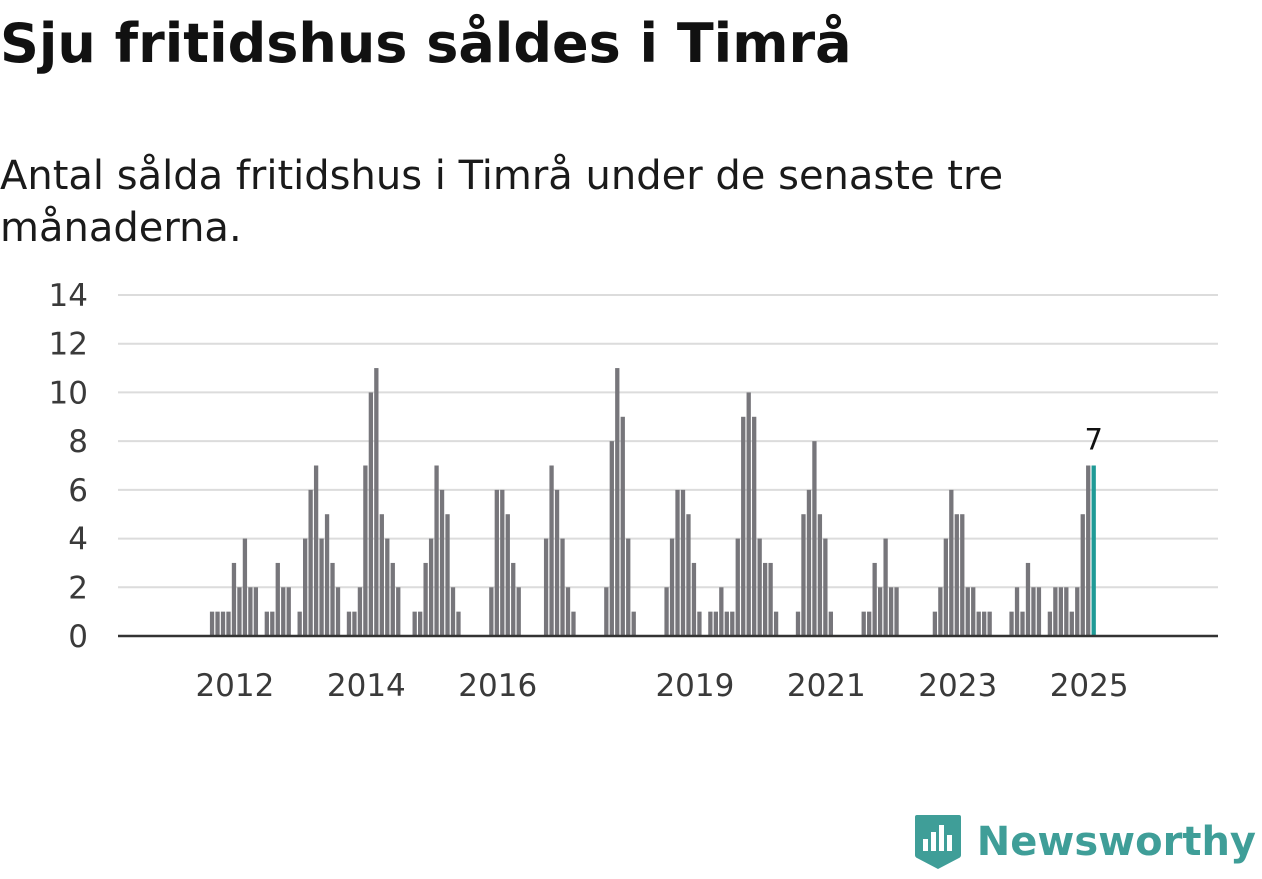  Describe the element at coordinates (1089, 686) in the screenshot. I see `x-tick-label: 2025` at that location.